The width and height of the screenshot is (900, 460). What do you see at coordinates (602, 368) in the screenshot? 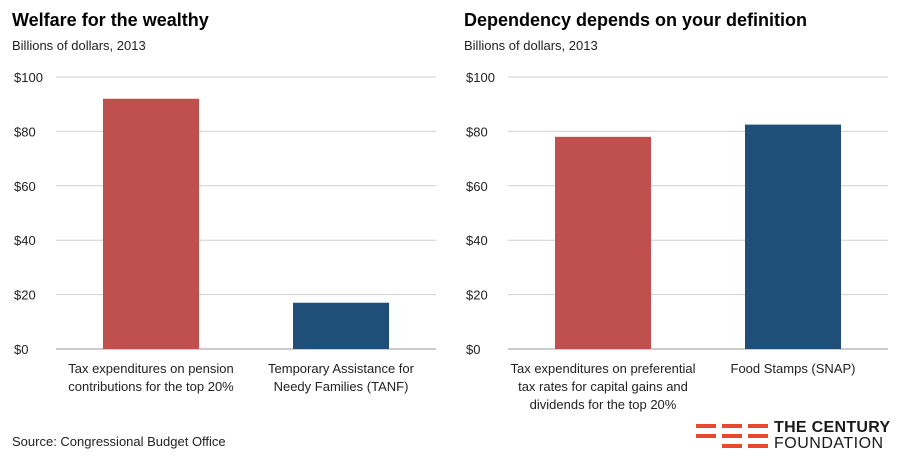
I see `category-label: Tax expenditures on preferential` at bounding box center [602, 368].